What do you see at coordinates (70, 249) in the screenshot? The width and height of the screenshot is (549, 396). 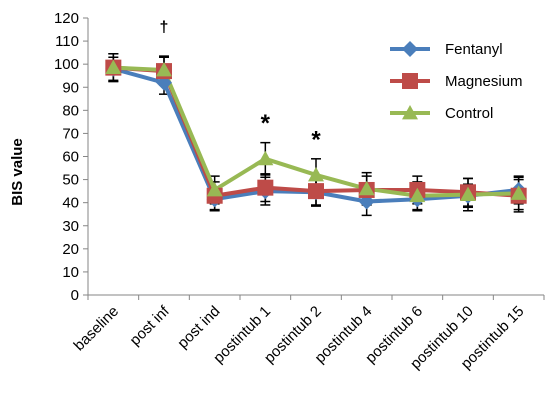 I see `y-tick-label: 20` at bounding box center [70, 249].